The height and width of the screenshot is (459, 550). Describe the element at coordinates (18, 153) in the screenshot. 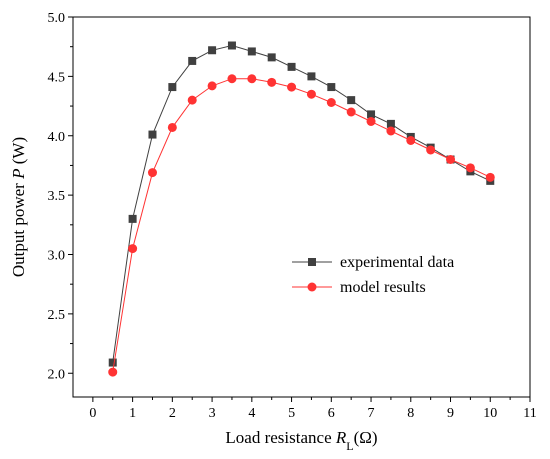

I see `y-axis-title-unit: (W)` at that location.